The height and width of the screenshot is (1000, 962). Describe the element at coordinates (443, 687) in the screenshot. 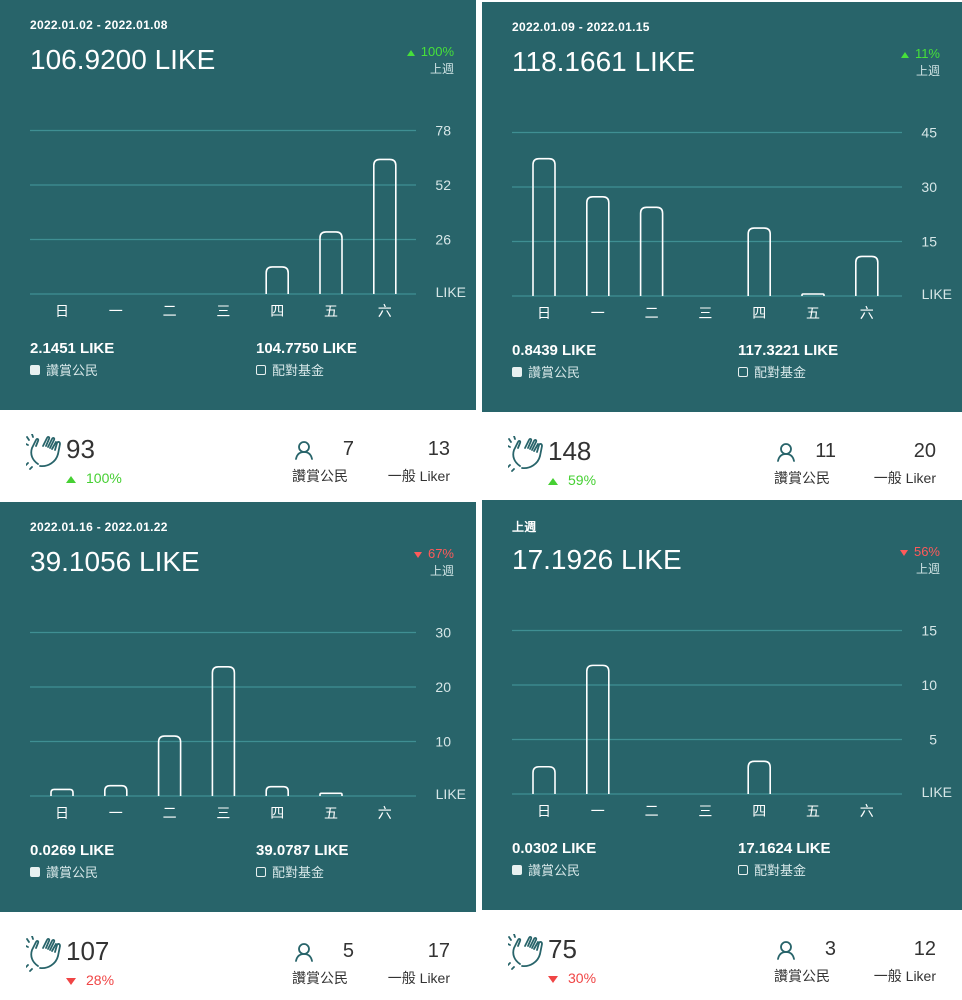

I see `y-tick-label: 20` at that location.